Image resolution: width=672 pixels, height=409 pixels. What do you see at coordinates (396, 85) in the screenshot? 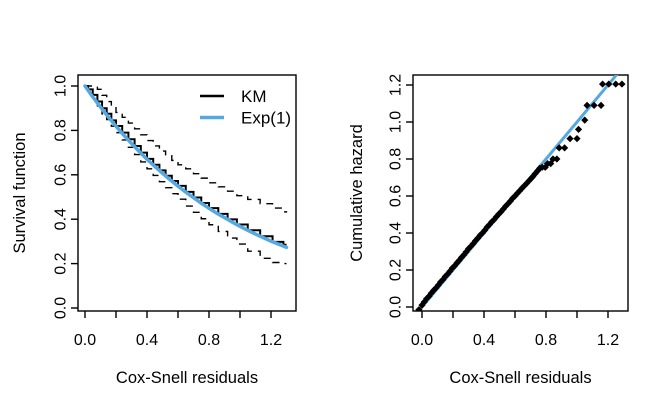
I see `y-tick-label: 1.2` at bounding box center [396, 85].